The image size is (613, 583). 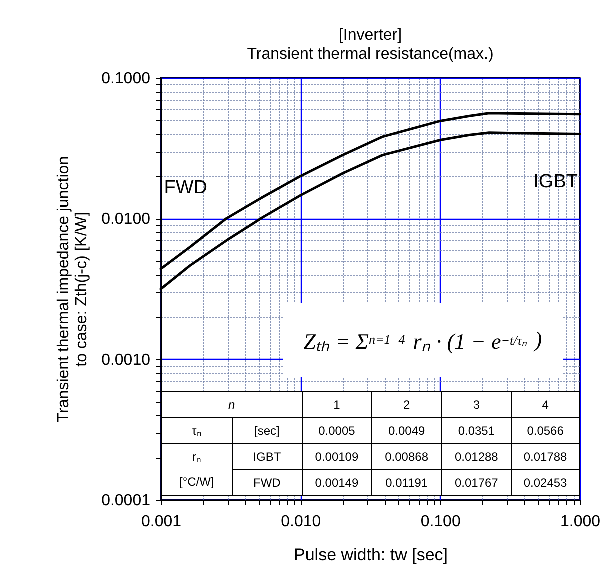 What do you see at coordinates (197, 483) in the screenshot?
I see `annotation: [°C/W]` at bounding box center [197, 483].